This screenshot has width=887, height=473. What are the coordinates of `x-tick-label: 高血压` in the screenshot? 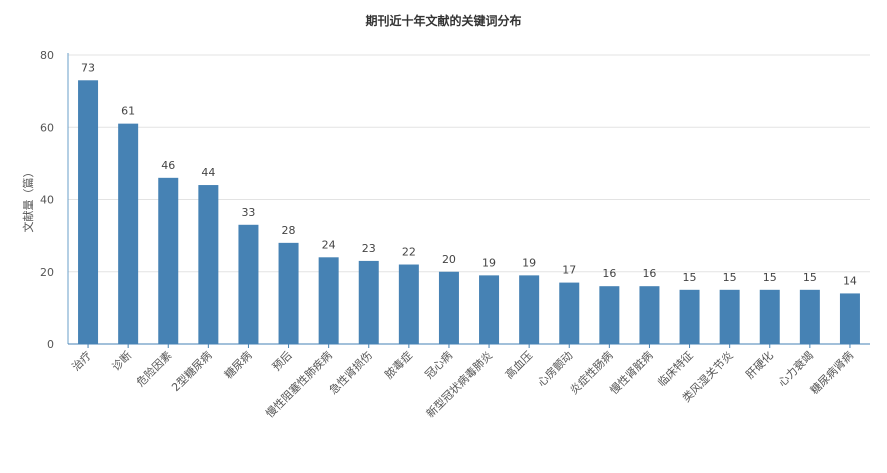 It's located at (518, 364).